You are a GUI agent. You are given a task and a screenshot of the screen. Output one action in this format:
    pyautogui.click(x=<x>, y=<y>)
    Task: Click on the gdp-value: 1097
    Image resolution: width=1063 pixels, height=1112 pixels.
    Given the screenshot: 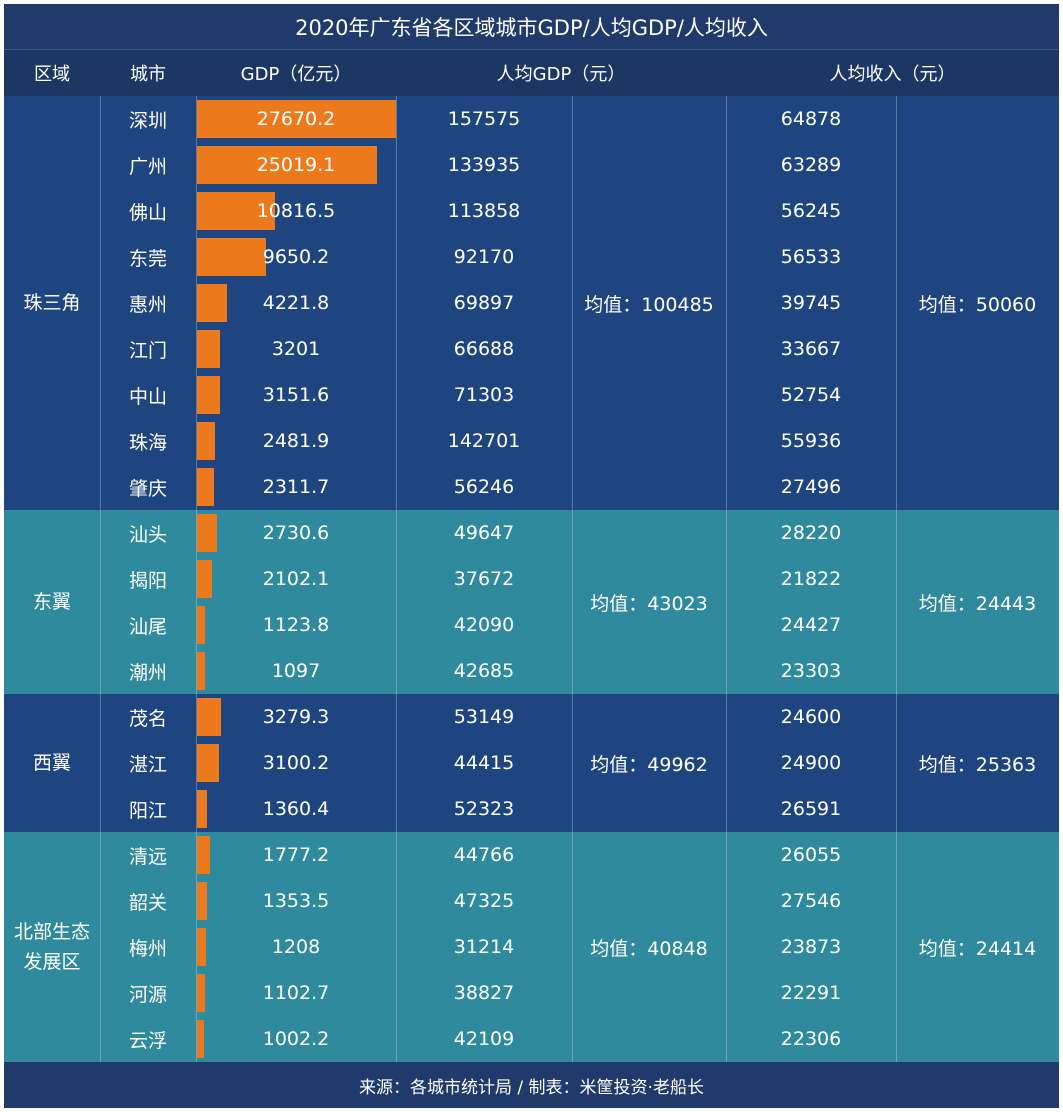 What is the action you would take?
    pyautogui.click(x=296, y=671)
    